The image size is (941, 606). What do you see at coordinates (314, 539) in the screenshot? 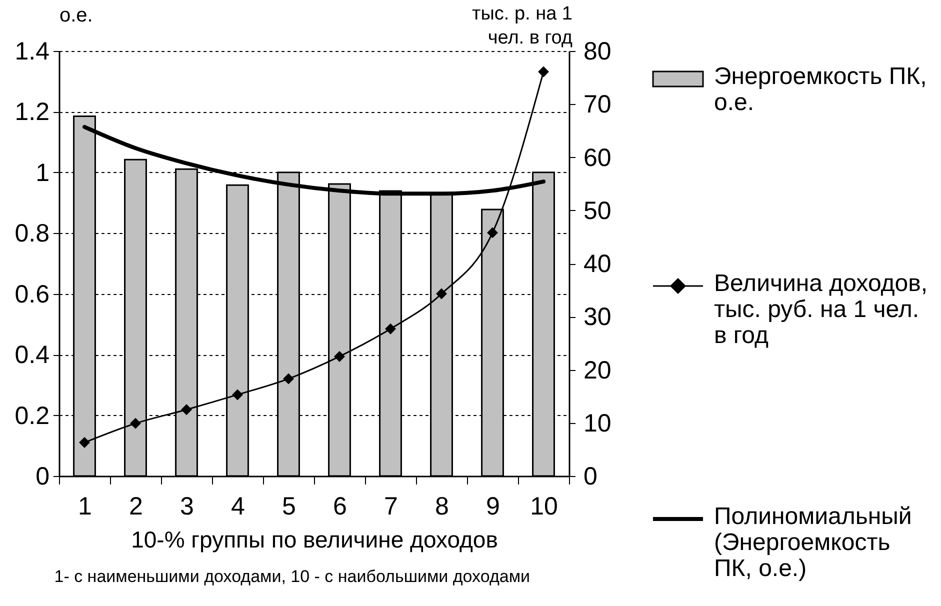
I see `x-axis-title: 10-% группы по величине доходов` at bounding box center [314, 539].